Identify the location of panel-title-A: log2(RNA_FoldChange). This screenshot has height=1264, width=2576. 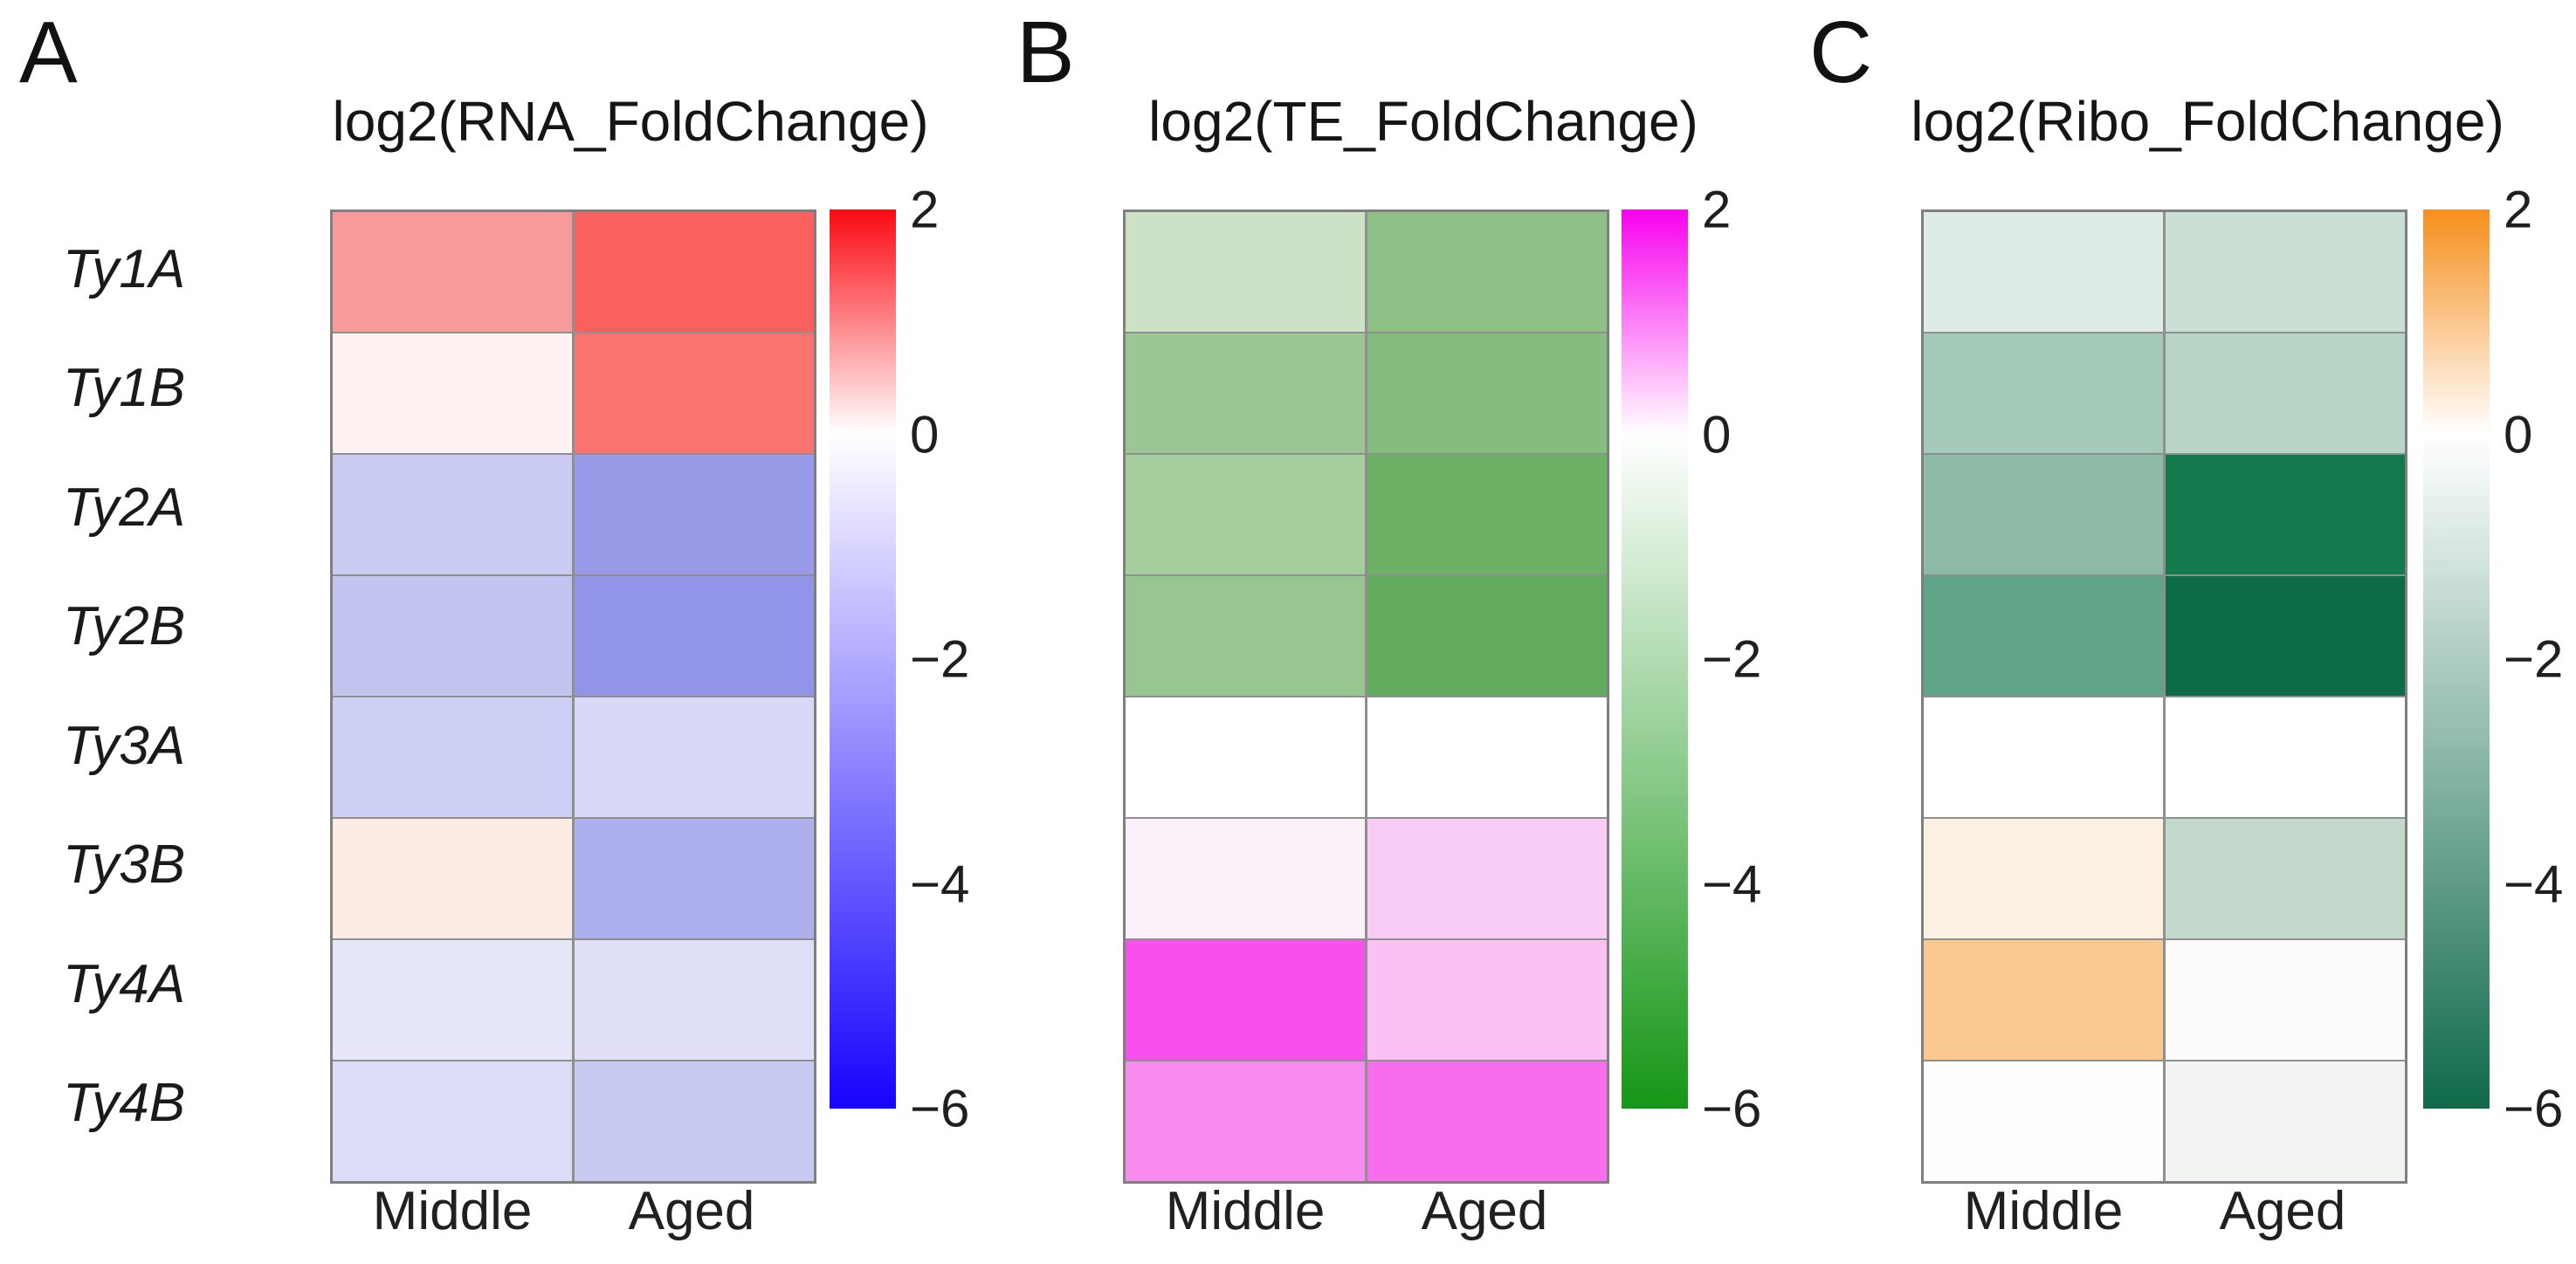
(630, 121).